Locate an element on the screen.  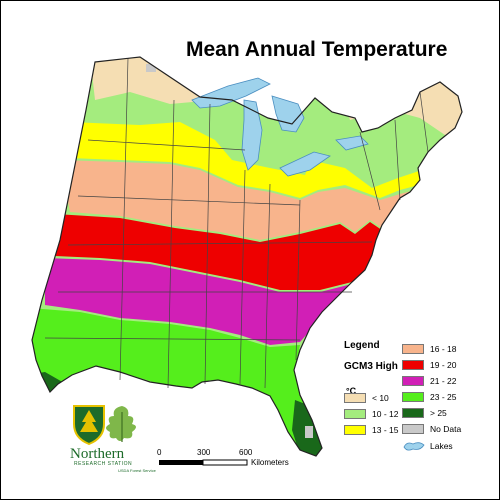
station-subtitle: RESEARCH STATION is located at coordinates (103, 464).